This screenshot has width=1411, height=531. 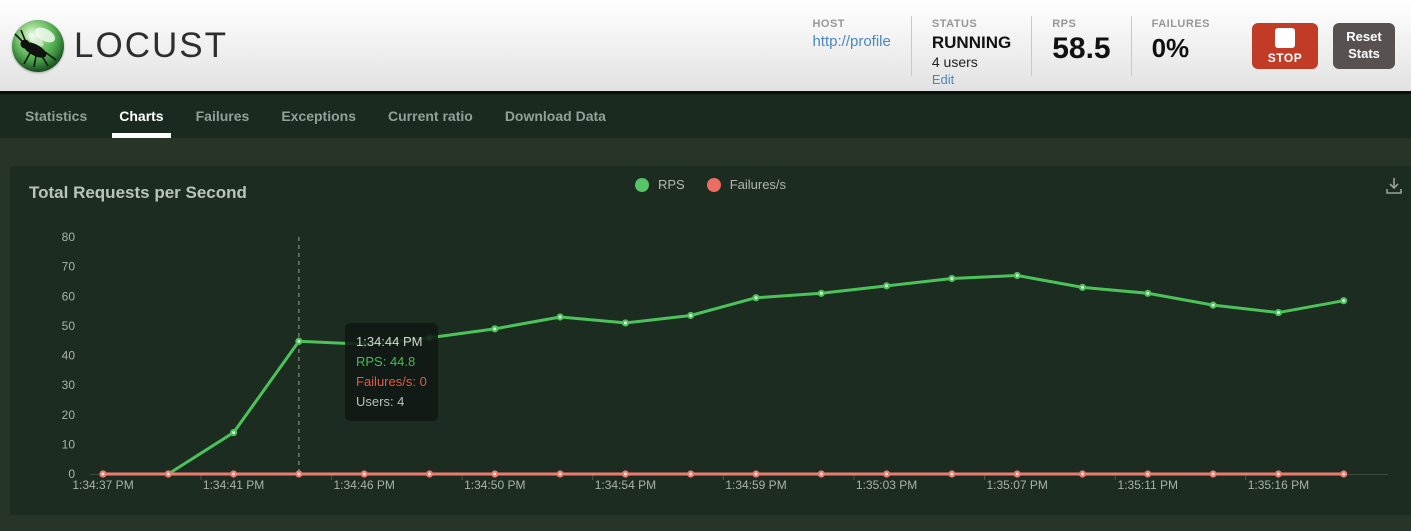 I want to click on failures-value: 0%, so click(x=1170, y=47).